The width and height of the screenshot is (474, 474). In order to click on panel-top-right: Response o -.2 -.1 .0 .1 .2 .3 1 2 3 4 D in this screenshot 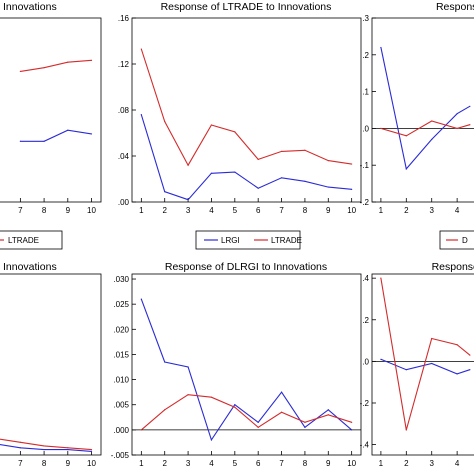, I will do `click(417, 125)`.